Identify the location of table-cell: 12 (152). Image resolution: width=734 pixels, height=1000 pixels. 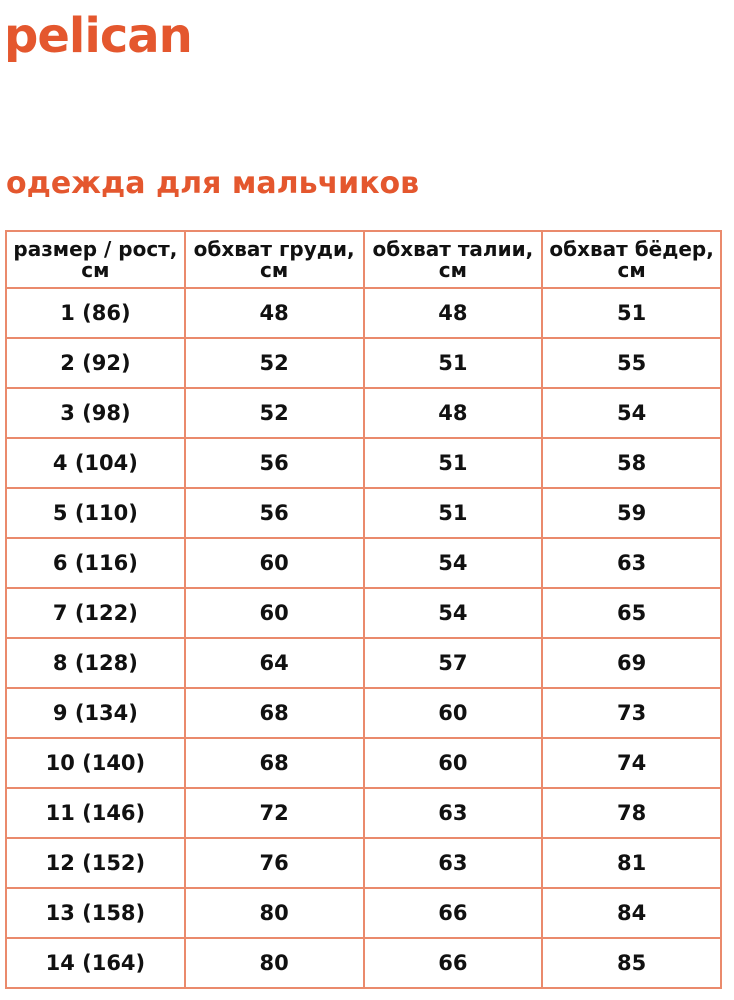
(95, 863).